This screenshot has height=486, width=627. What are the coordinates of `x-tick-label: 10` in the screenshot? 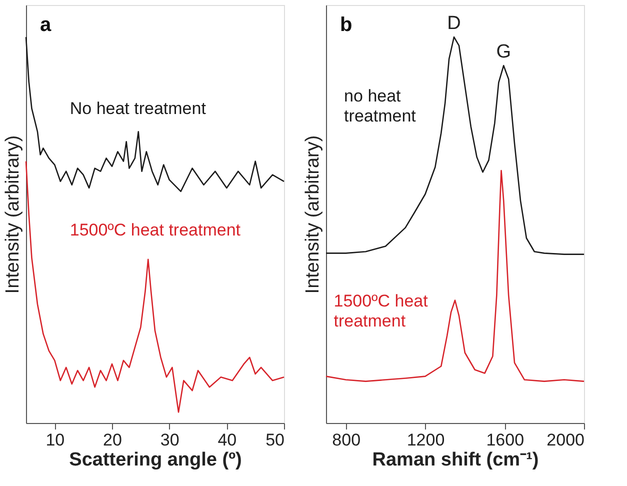 It's located at (55, 440).